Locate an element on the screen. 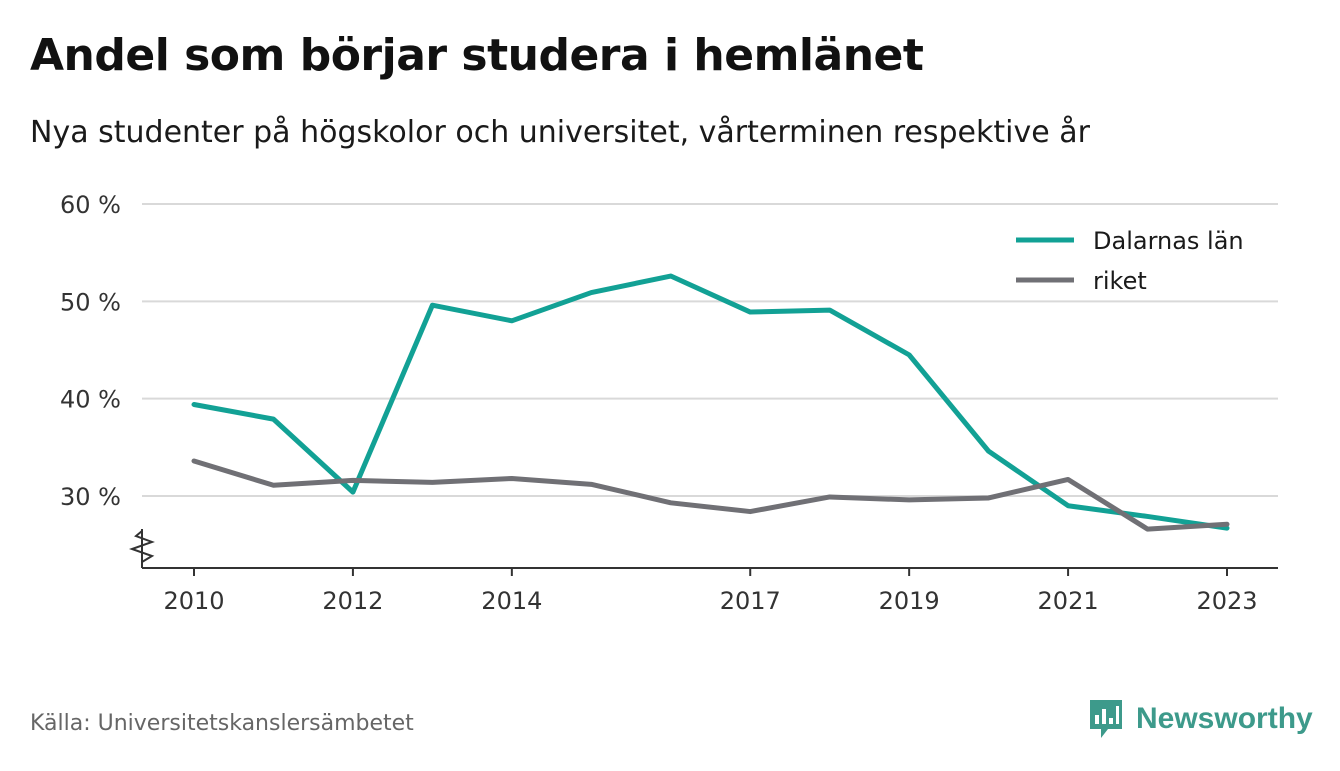  legend-label: Dalarnas län is located at coordinates (1168, 241).